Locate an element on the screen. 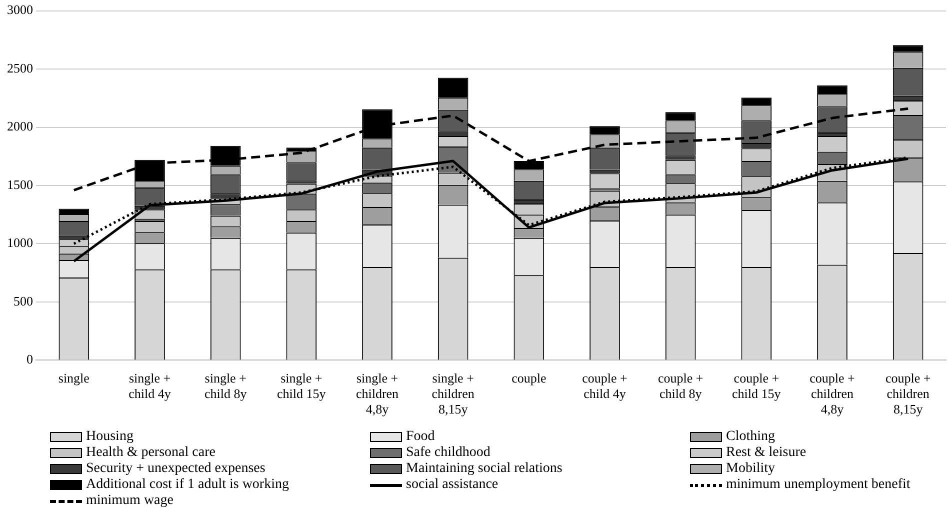  legend-label: social assistance is located at coordinates (452, 485).